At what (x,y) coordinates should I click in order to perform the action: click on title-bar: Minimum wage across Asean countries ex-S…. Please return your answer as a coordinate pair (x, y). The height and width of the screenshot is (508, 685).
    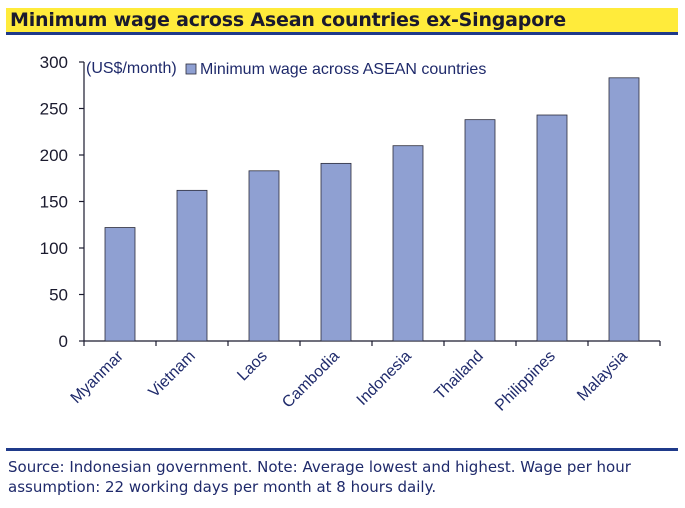
    Looking at the image, I should click on (342, 21).